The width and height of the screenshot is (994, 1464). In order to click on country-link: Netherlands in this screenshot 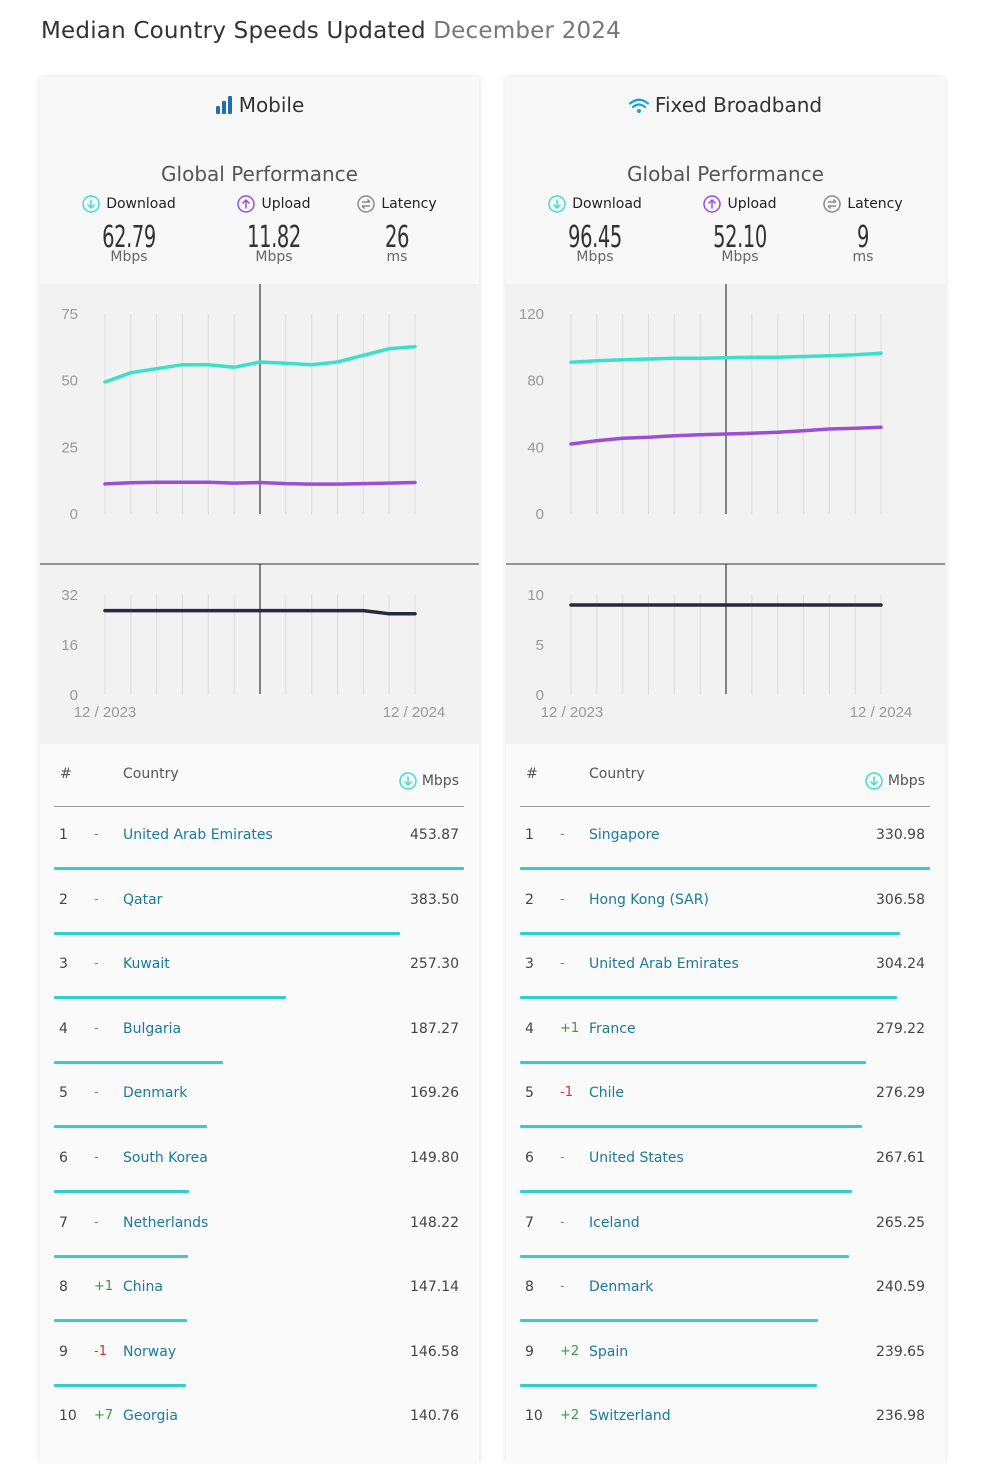, I will do `click(166, 1222)`.